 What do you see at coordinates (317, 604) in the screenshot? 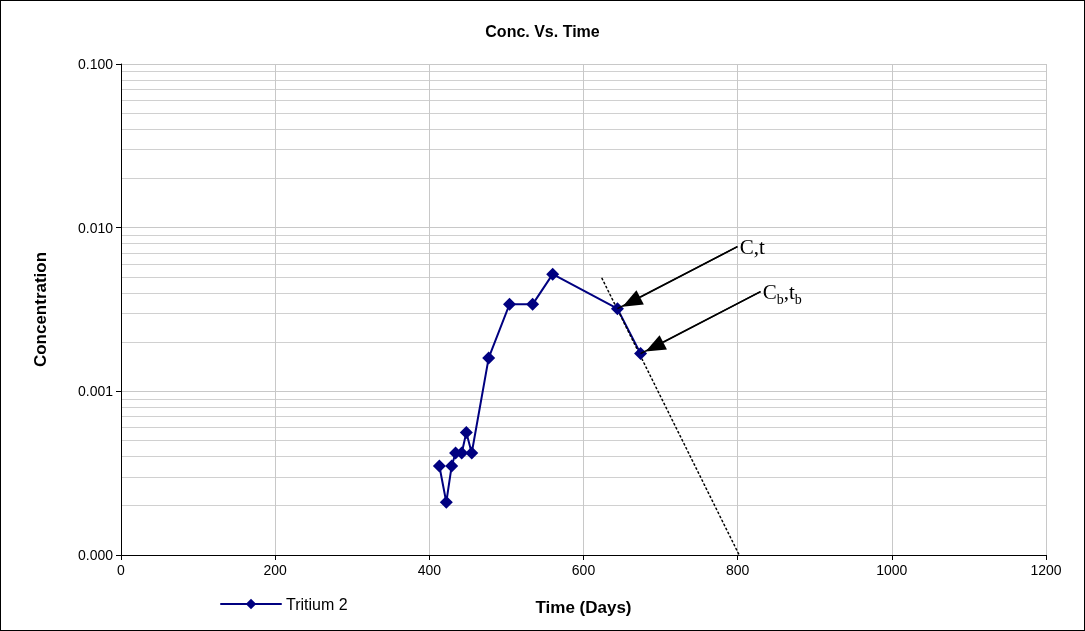
I see `legend-label: Tritium 2` at bounding box center [317, 604].